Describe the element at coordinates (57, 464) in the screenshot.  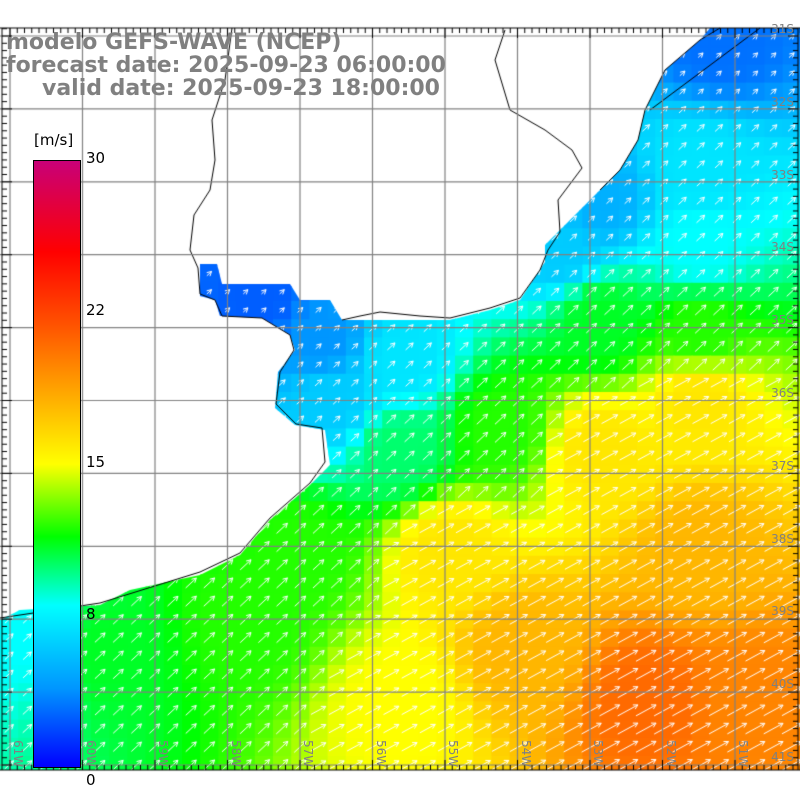
I see `colorbar` at that location.